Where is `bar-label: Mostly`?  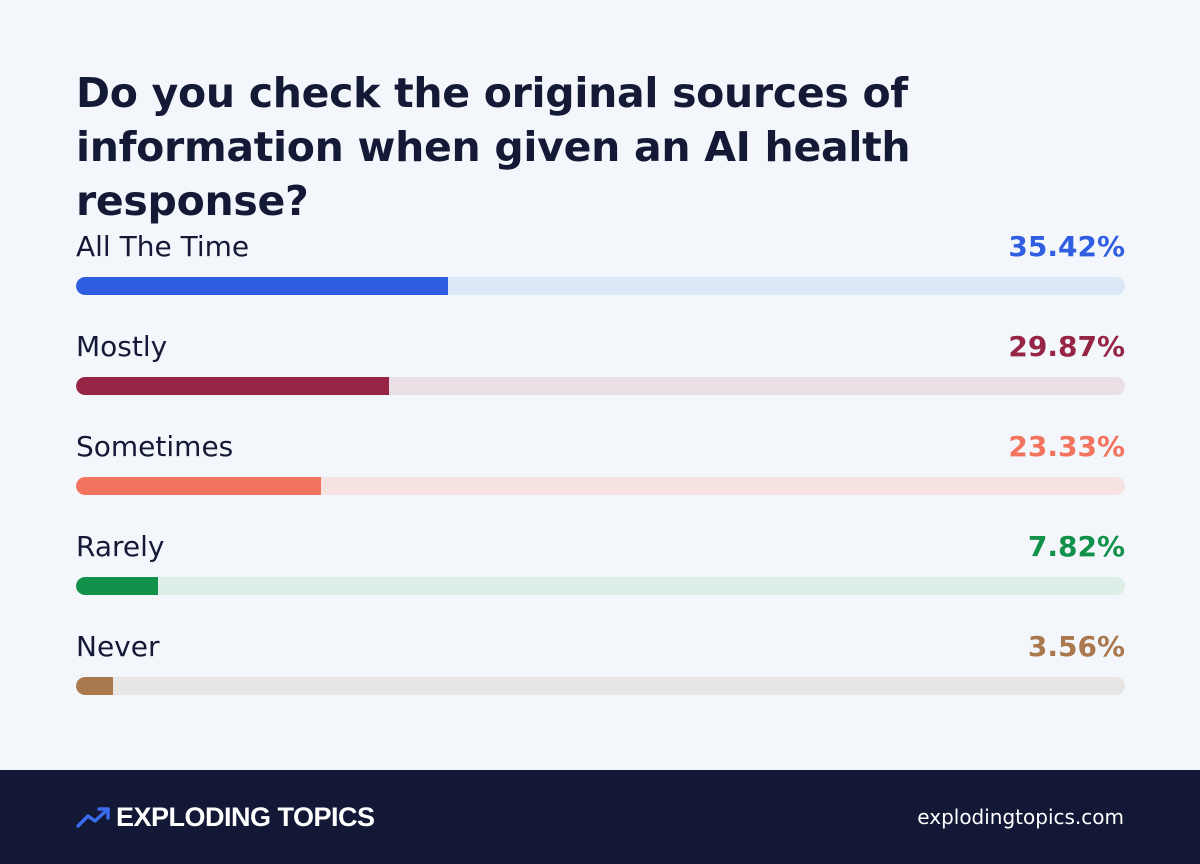
bar-label: Mostly is located at coordinates (122, 346).